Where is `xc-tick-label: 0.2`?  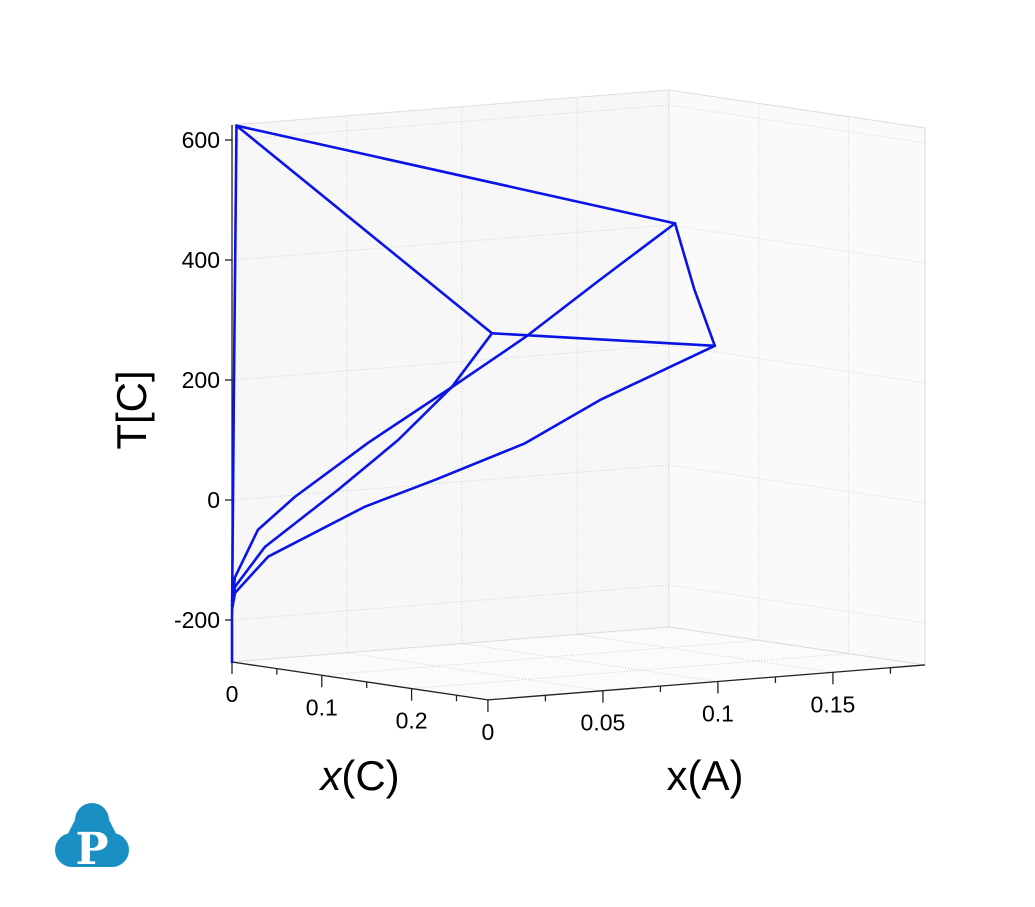 xc-tick-label: 0.2 is located at coordinates (412, 721).